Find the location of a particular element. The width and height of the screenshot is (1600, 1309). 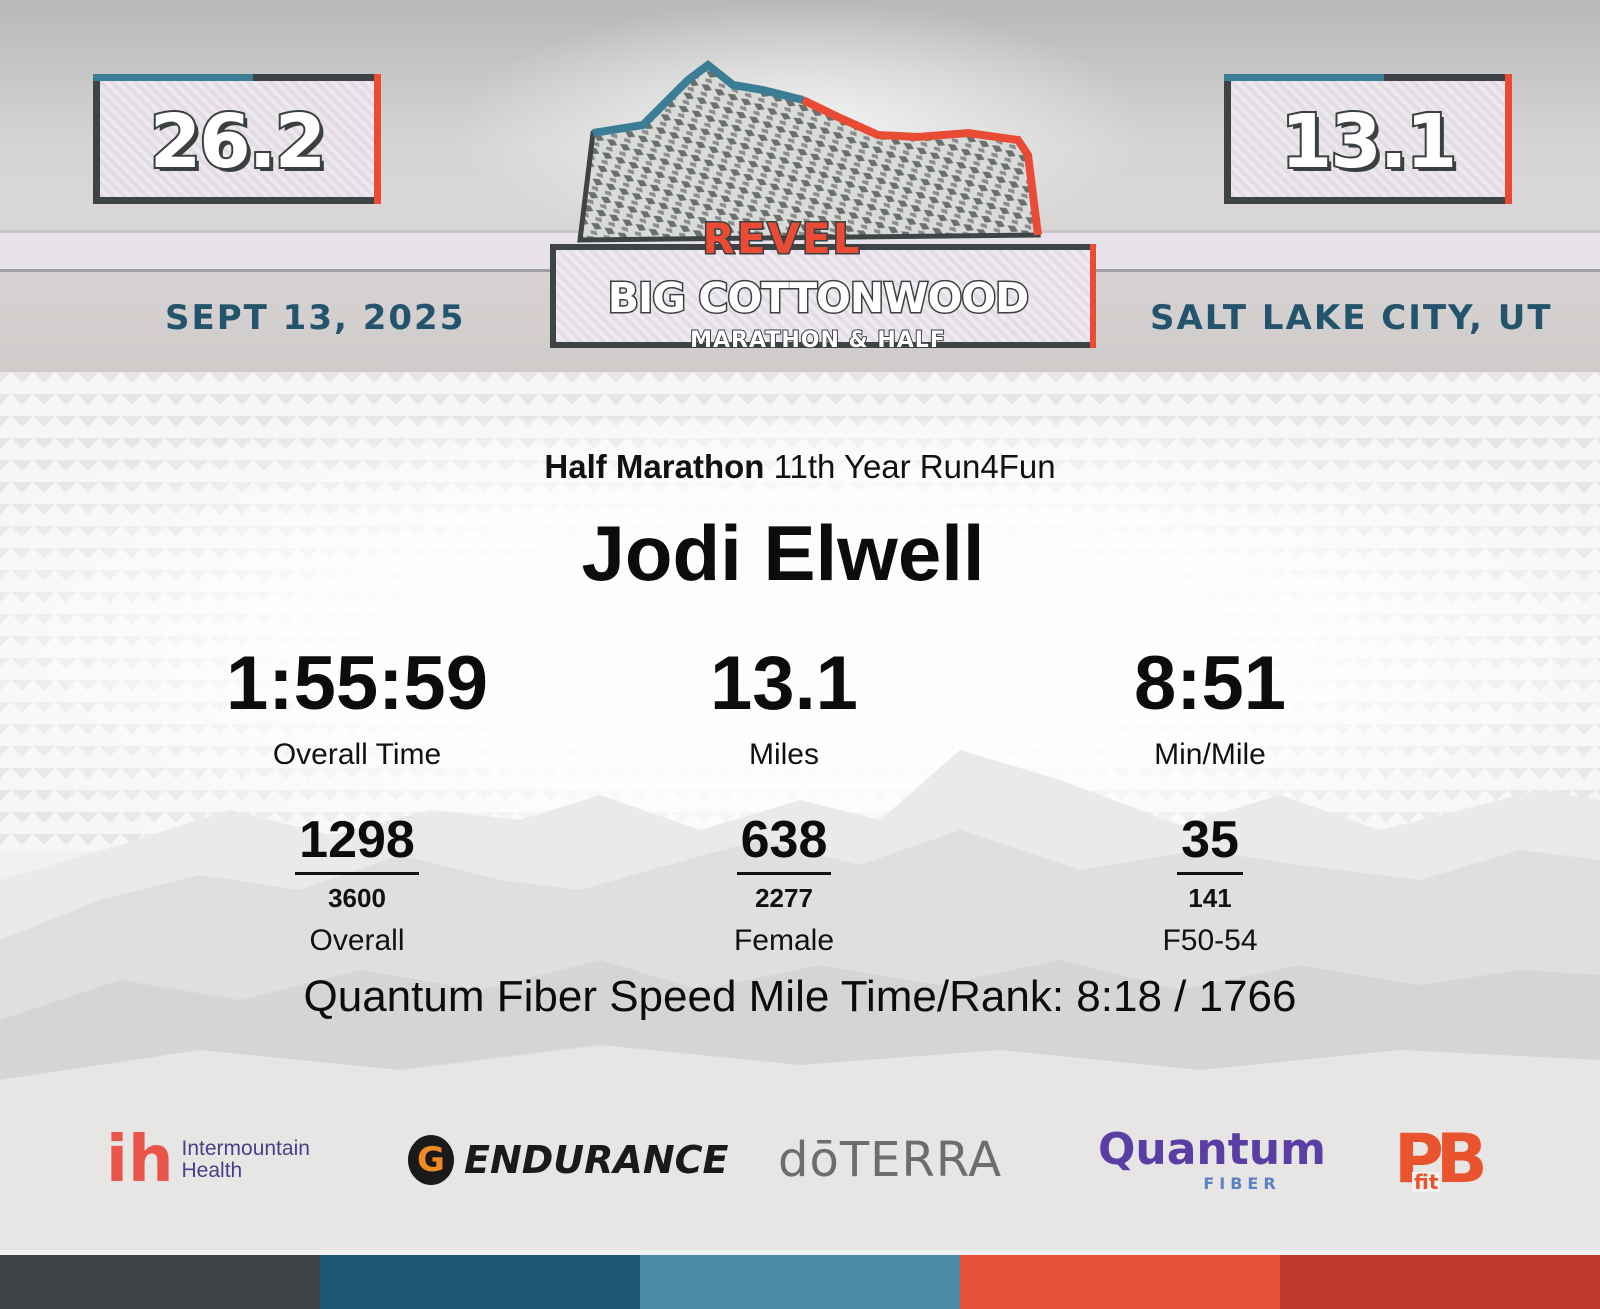

runner-name: Jodi Elwell is located at coordinates (783, 553).